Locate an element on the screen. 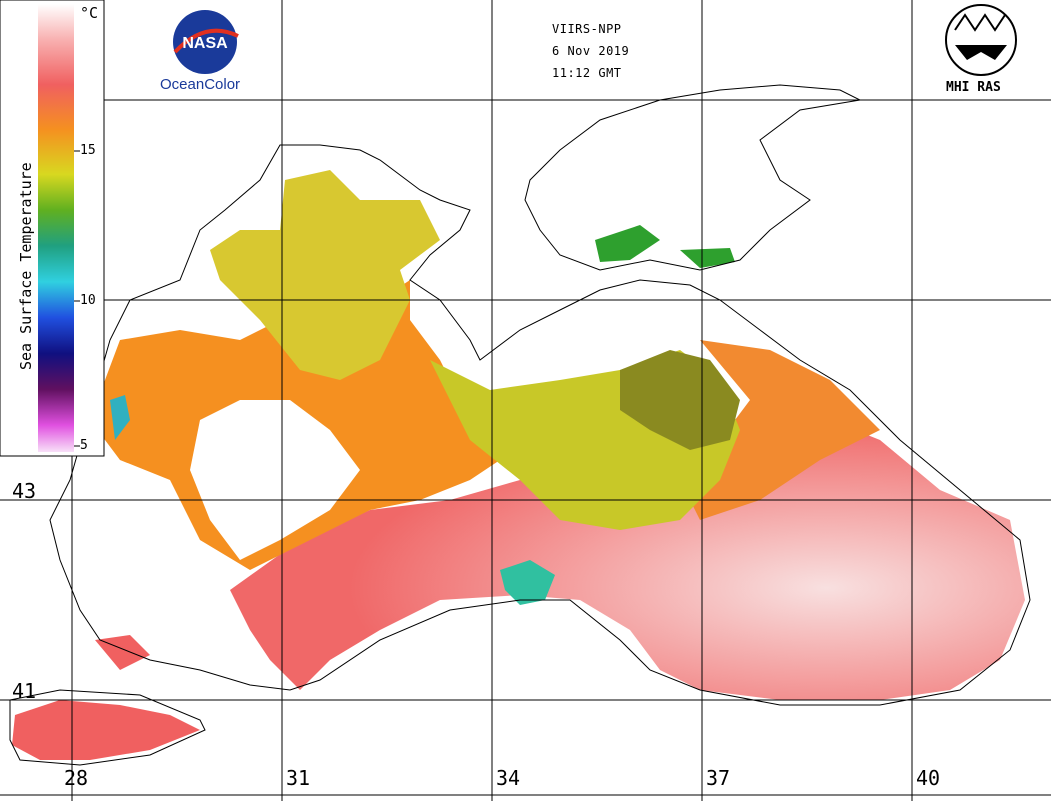 Image resolution: width=1051 pixels, height=801 pixels. lon-label: 28 is located at coordinates (76, 778).